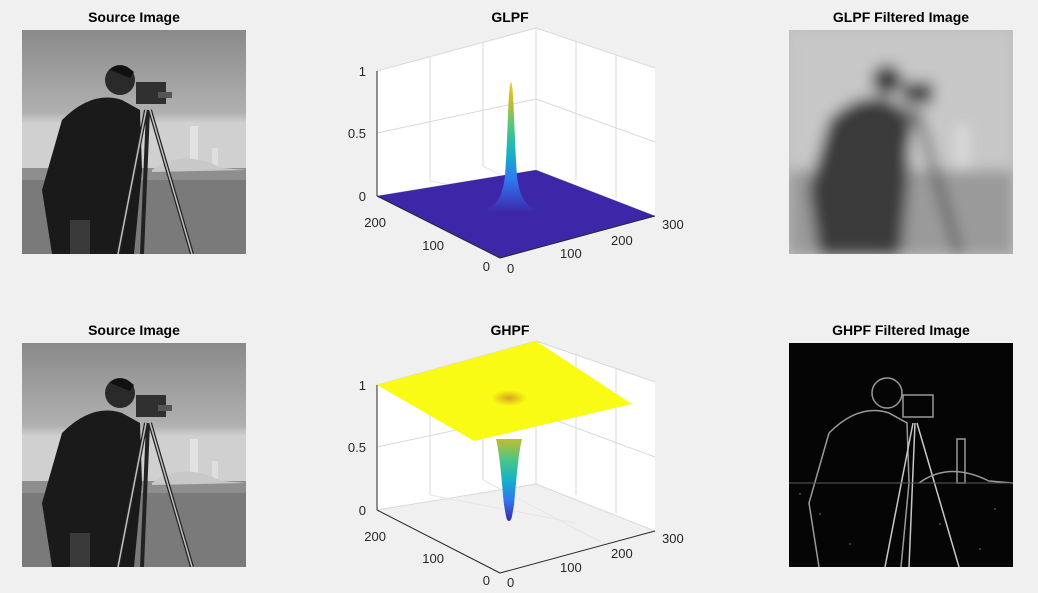 The width and height of the screenshot is (1038, 593). I want to click on panel-title-glpf-filtered: GLPF Filtered Image, so click(901, 17).